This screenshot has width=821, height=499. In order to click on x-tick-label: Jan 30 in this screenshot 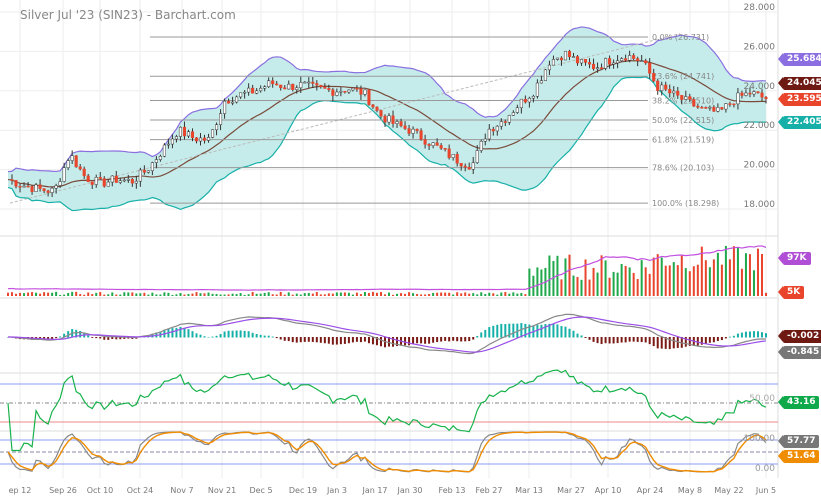, I will do `click(409, 490)`.